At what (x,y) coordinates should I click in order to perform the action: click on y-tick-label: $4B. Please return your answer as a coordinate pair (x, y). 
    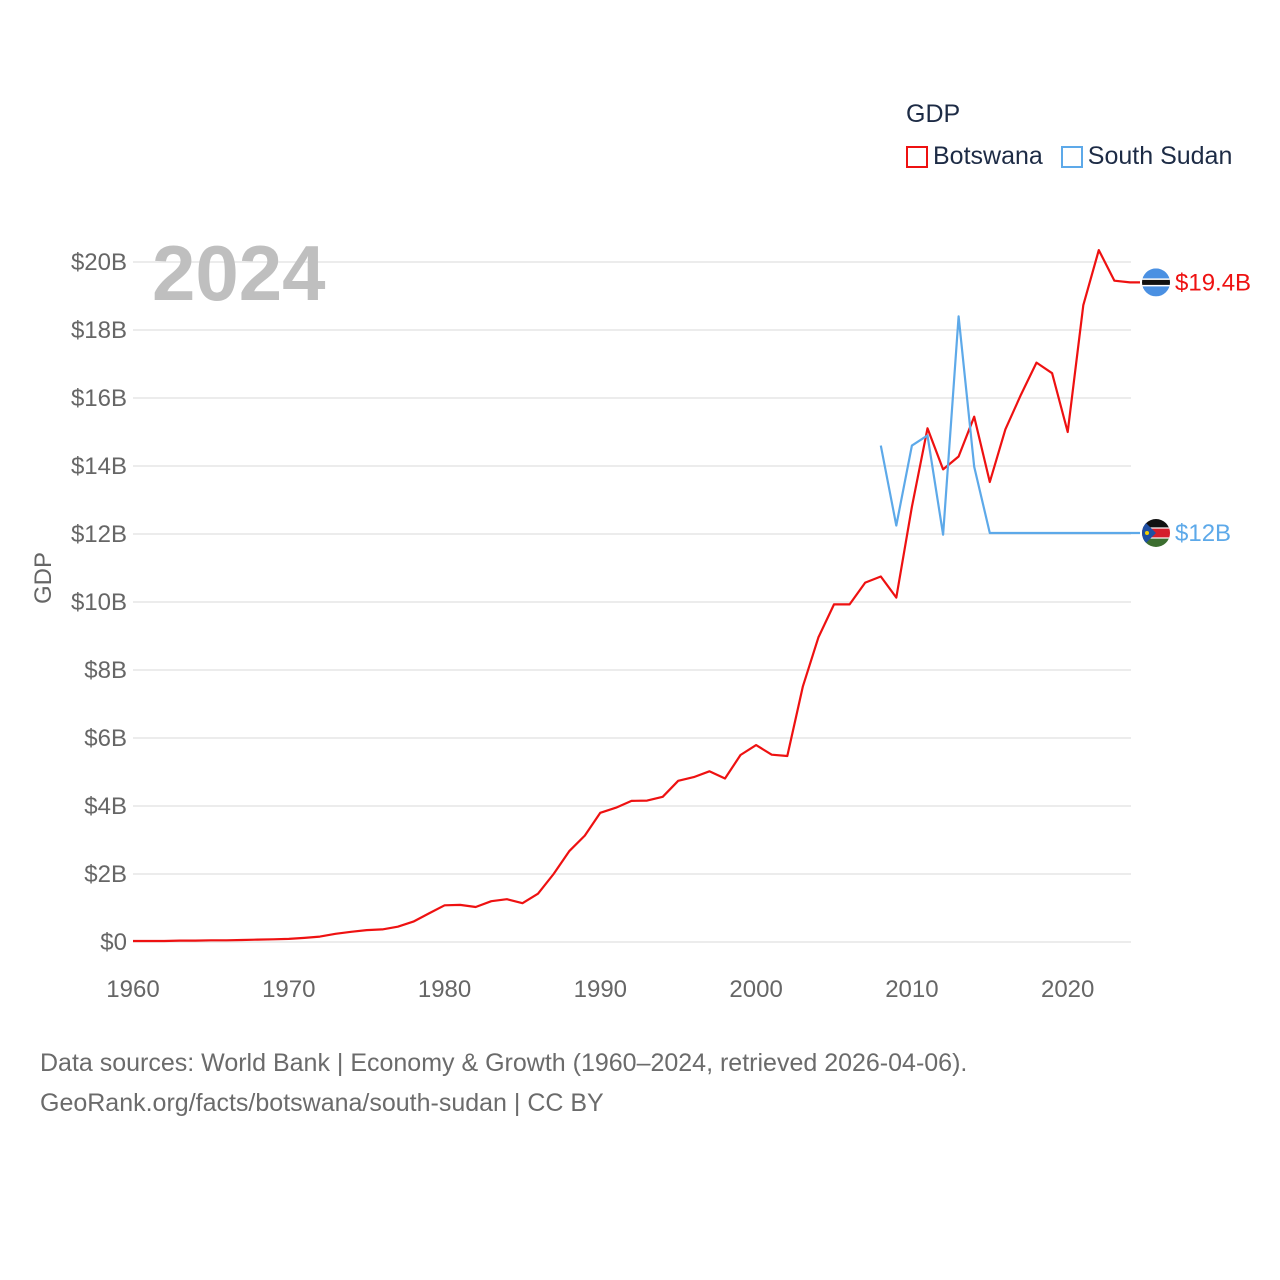
    Looking at the image, I should click on (105, 806).